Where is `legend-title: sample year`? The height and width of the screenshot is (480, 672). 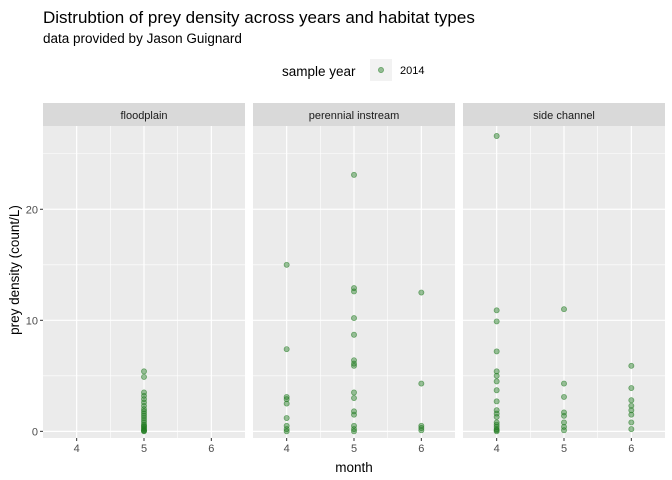 legend-title: sample year is located at coordinates (319, 71).